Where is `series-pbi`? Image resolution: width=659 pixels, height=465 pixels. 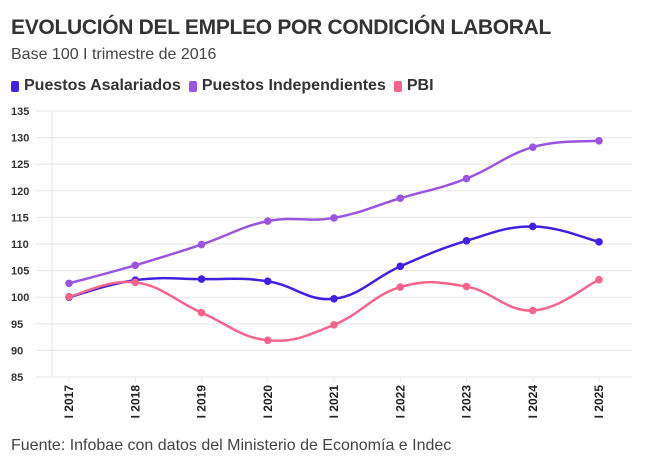 series-pbi is located at coordinates (334, 310).